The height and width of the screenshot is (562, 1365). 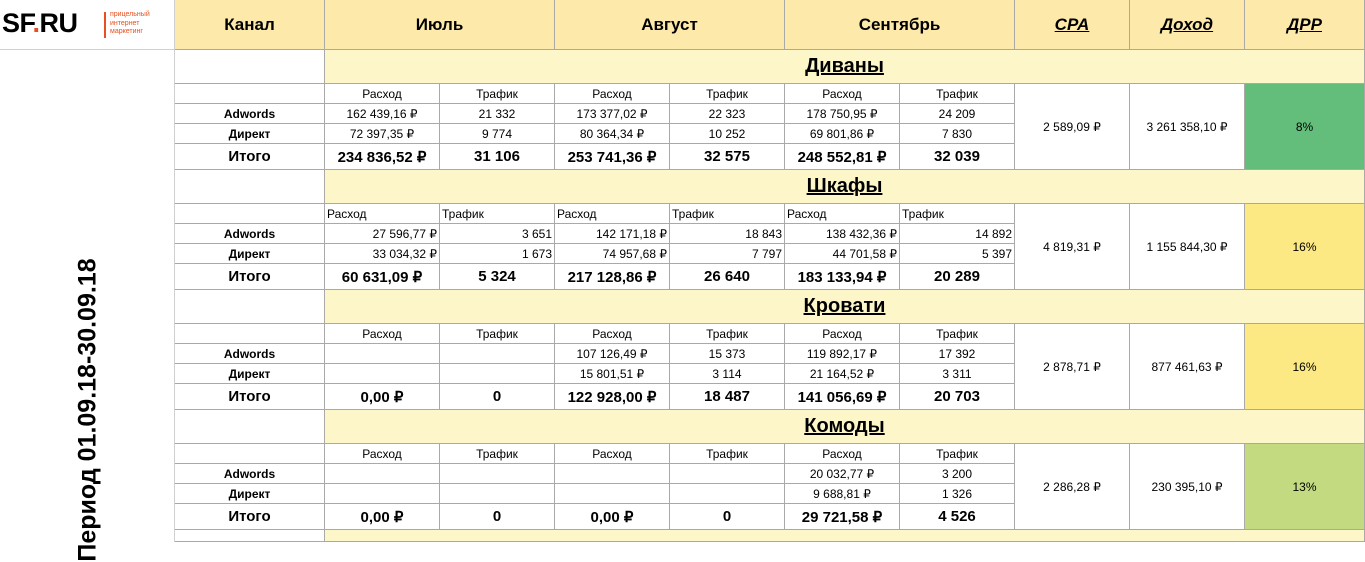 I want to click on traffic-value: 22 323, so click(x=727, y=114).